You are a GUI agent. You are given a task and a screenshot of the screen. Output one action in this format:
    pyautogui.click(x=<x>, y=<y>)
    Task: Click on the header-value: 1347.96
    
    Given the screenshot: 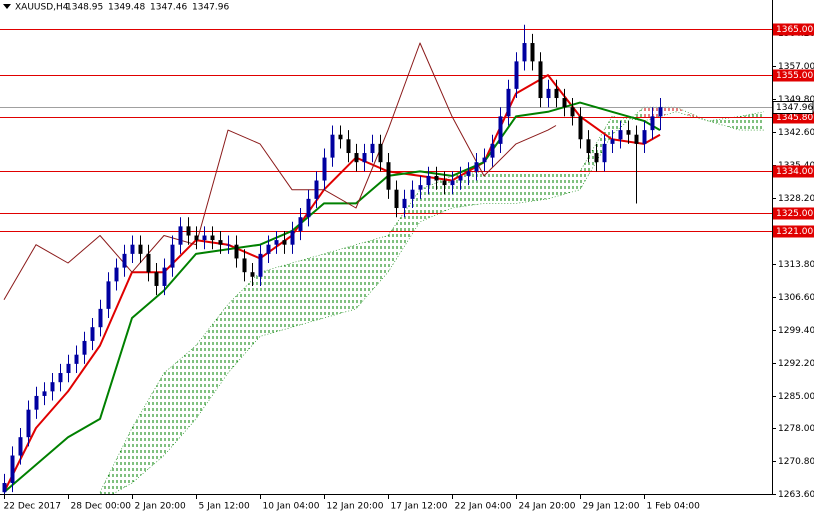 What is the action you would take?
    pyautogui.click(x=210, y=8)
    